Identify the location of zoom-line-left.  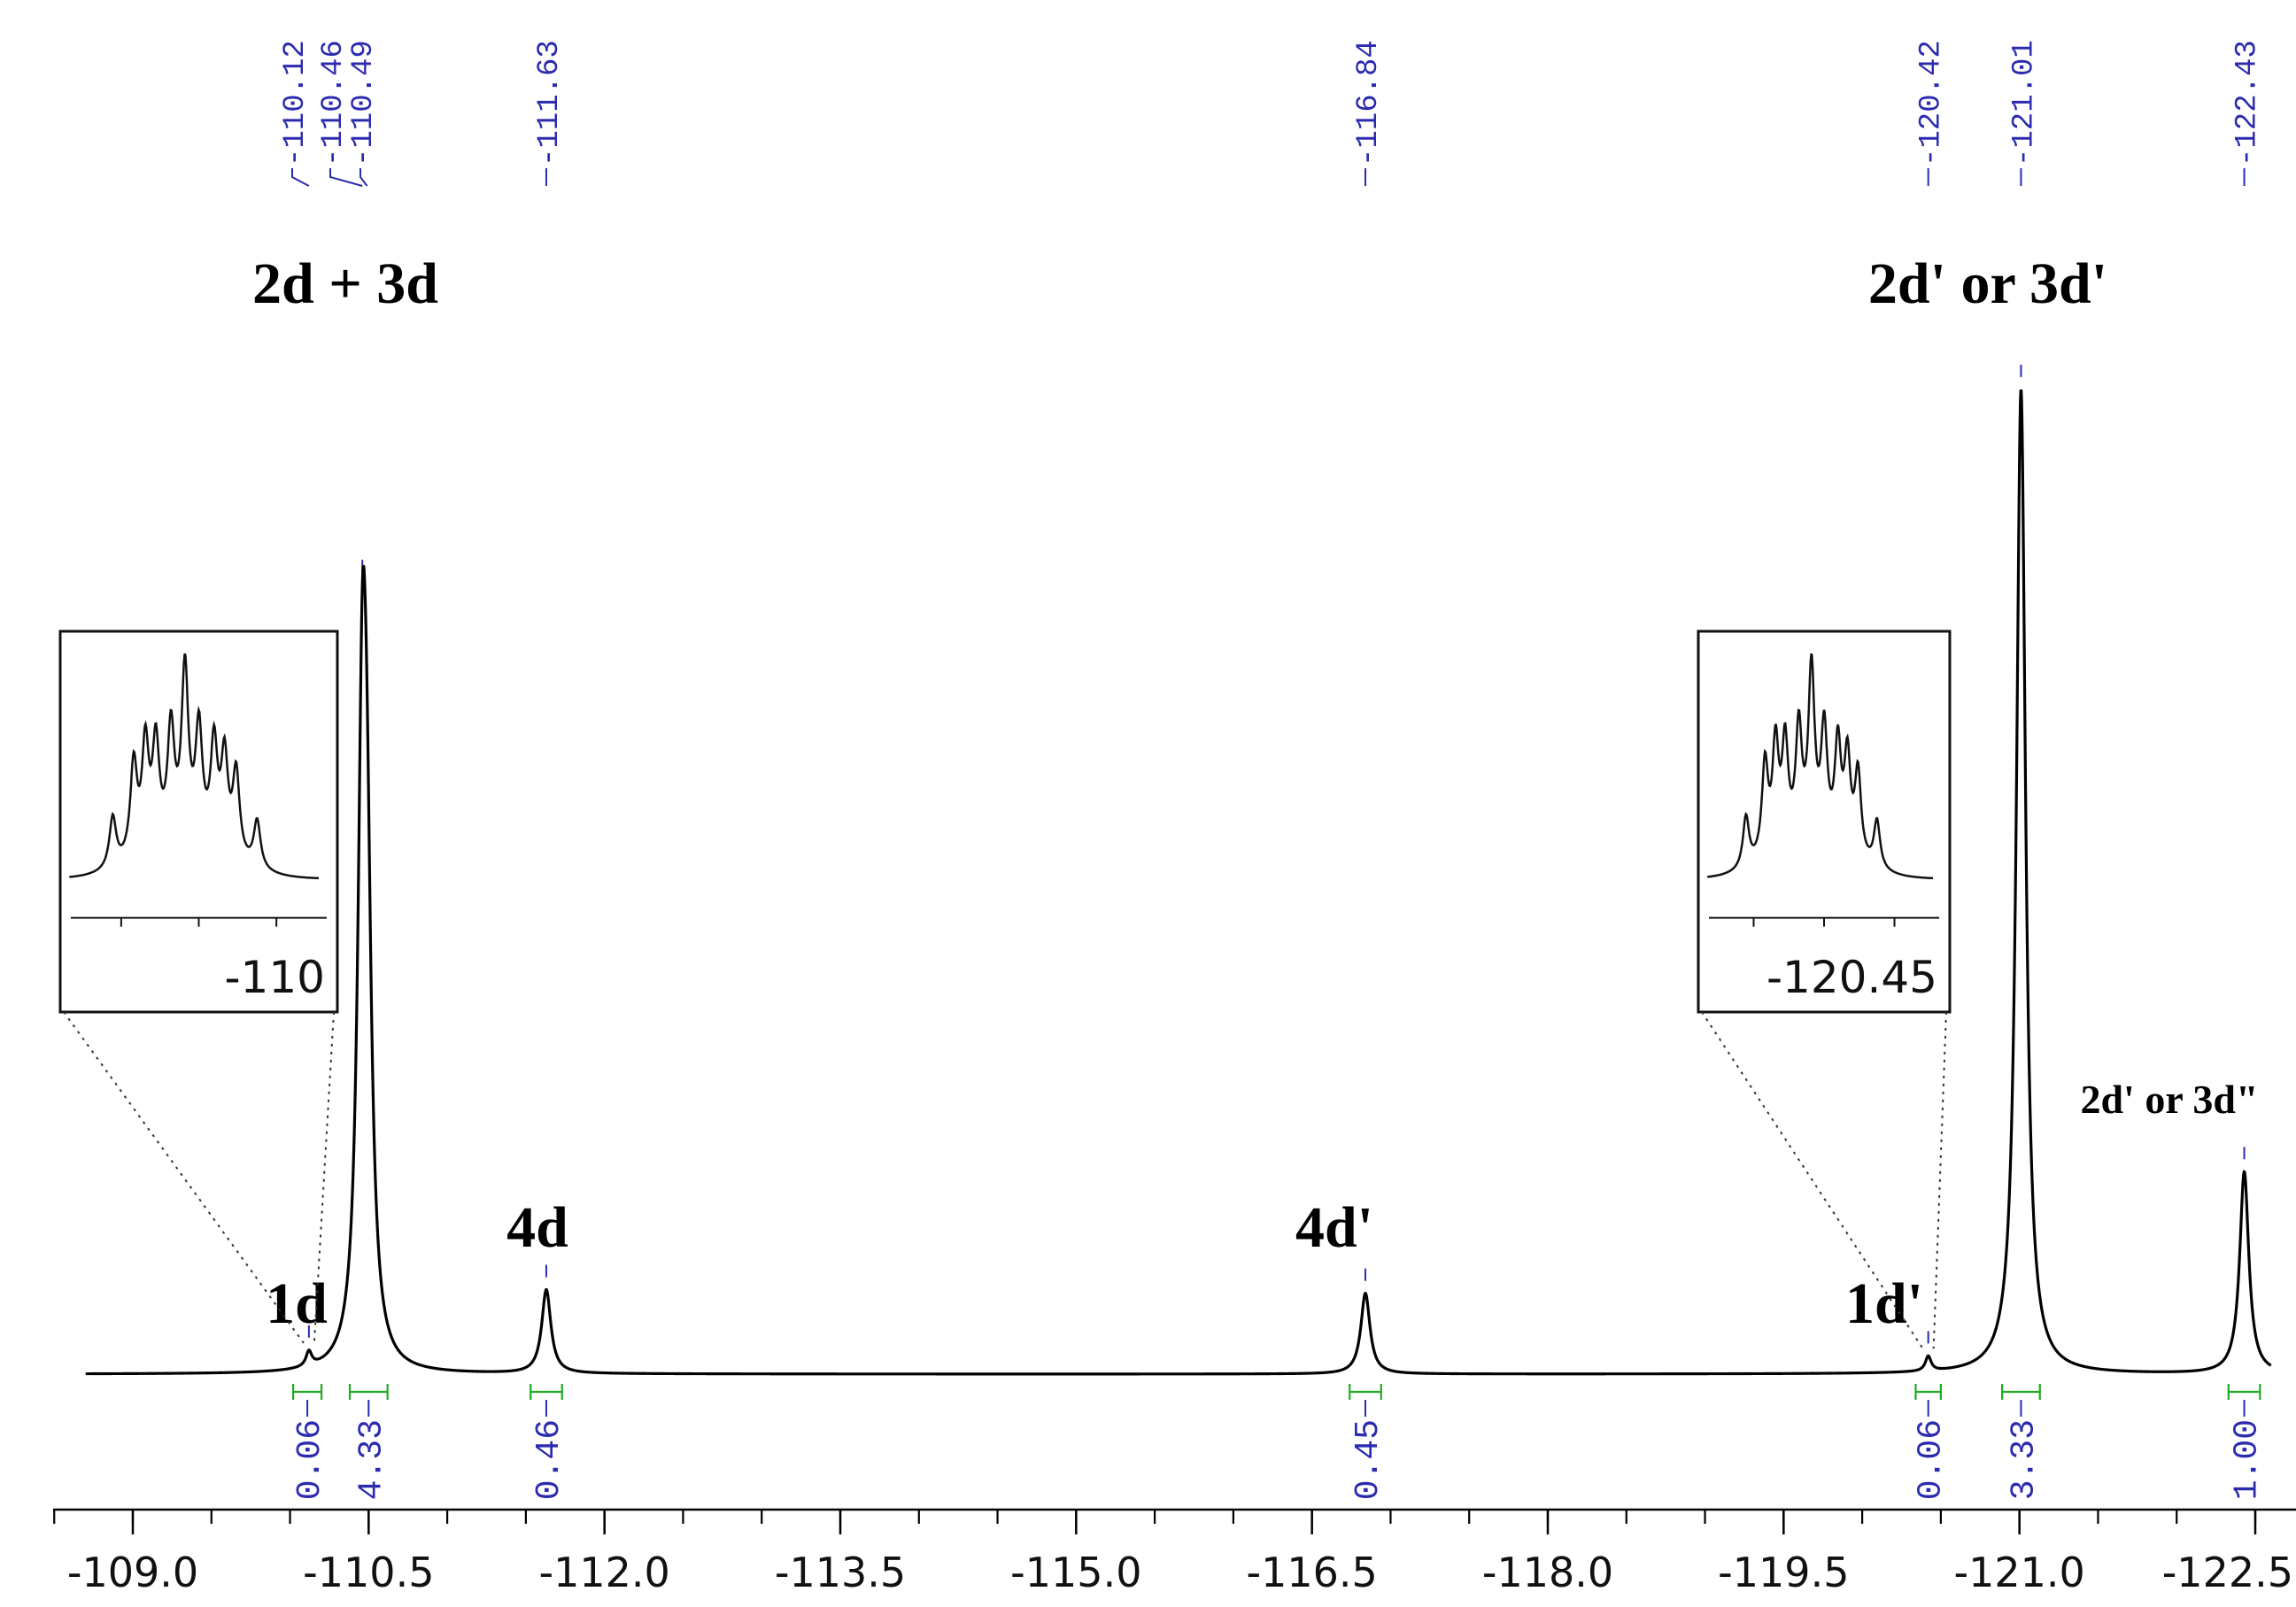
(1812, 1180).